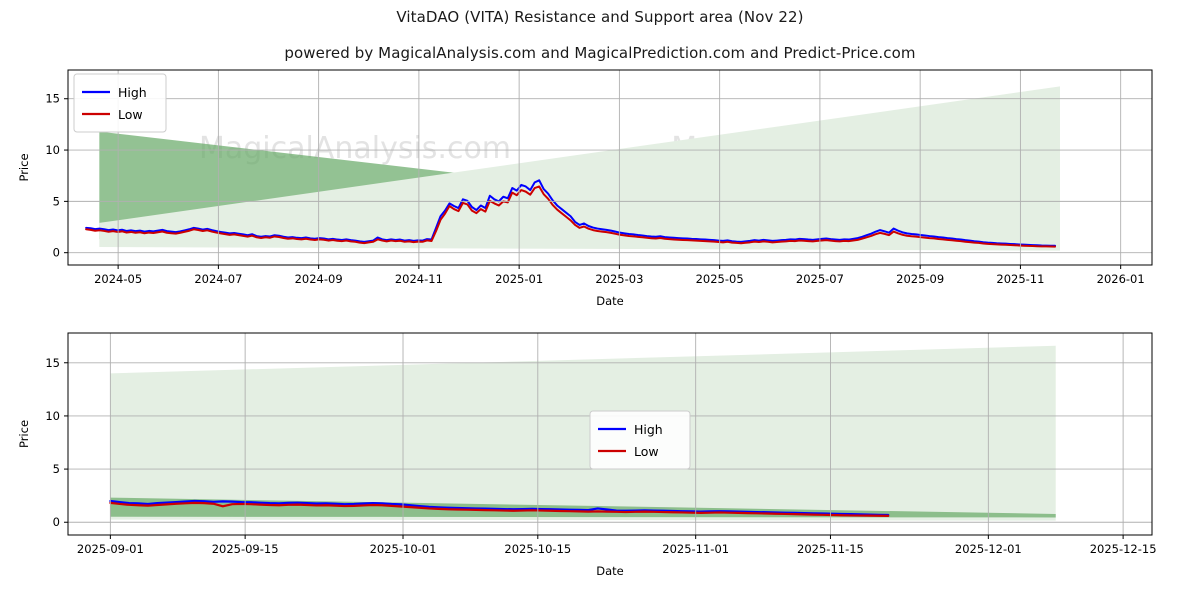  I want to click on x-tick-label: 2025-09, so click(920, 279).